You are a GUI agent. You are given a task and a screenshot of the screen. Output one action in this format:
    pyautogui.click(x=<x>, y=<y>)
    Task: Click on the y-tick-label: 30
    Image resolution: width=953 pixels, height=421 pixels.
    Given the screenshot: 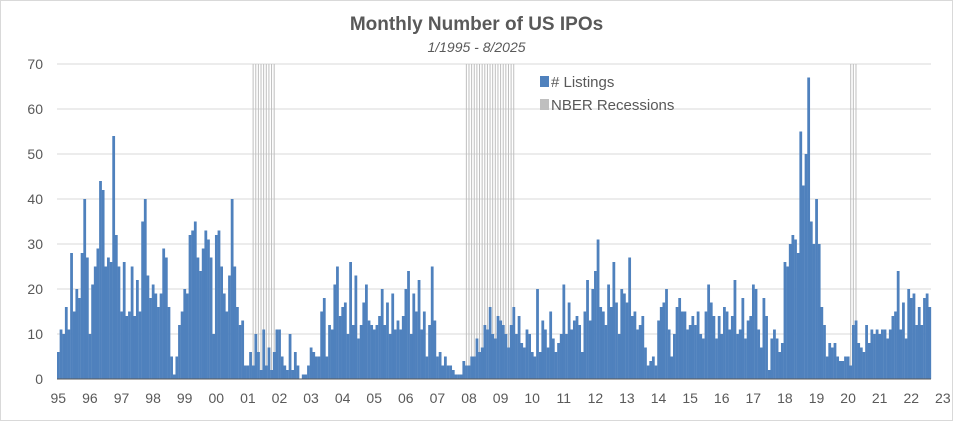 What is the action you would take?
    pyautogui.click(x=35, y=244)
    